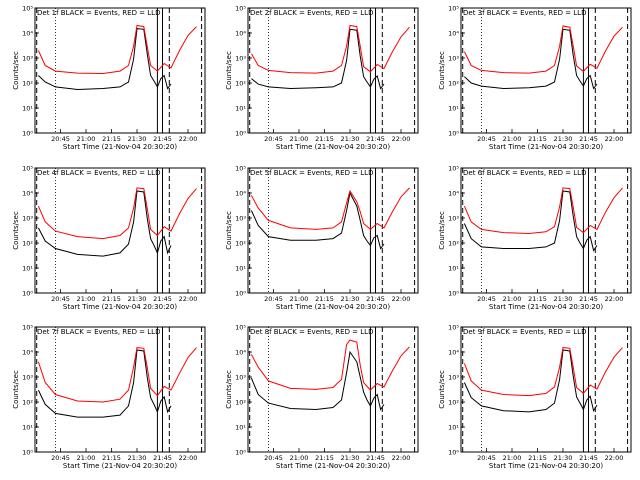 The image size is (640, 480). Describe the element at coordinates (311, 13) in the screenshot. I see `panel-title: Det 2f BLACK = Events, RED = LLD` at that location.